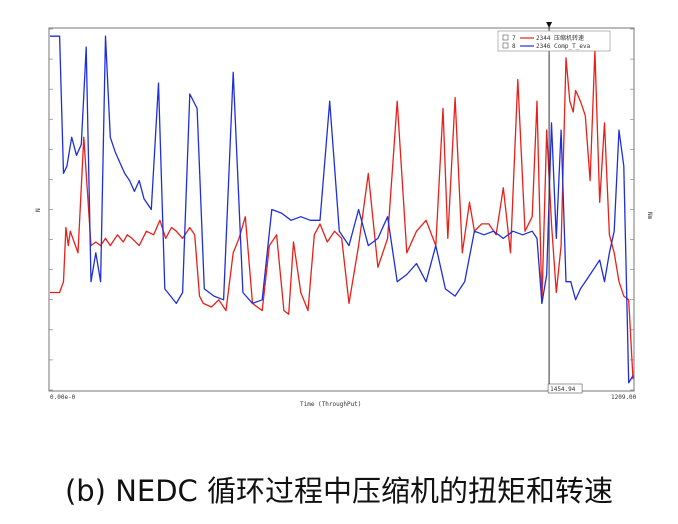 The height and width of the screenshot is (524, 678). What do you see at coordinates (339, 491) in the screenshot?
I see `figure-caption: (b) NEDC 循环过程中压缩机的扭矩和转速` at bounding box center [339, 491].